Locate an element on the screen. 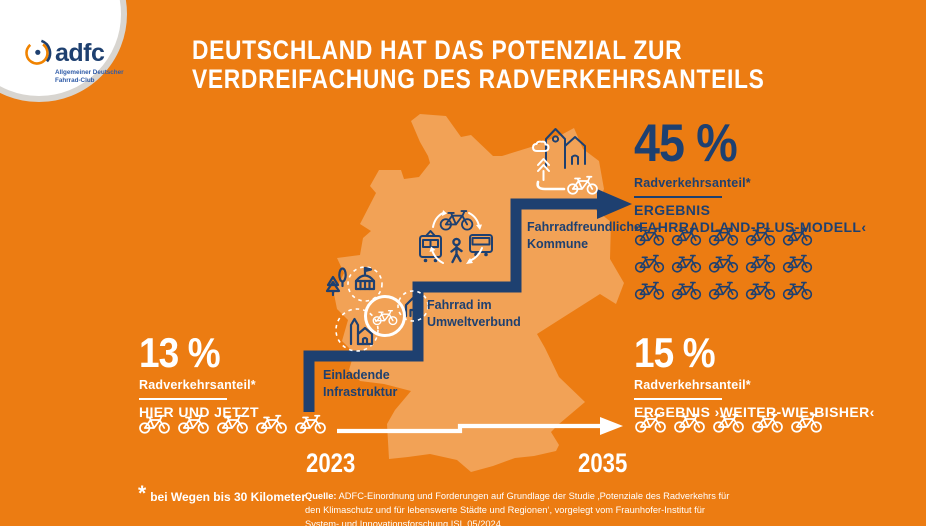 Image resolution: width=926 pixels, height=526 pixels. bike-pictograph-plus-model is located at coordinates (729, 263).